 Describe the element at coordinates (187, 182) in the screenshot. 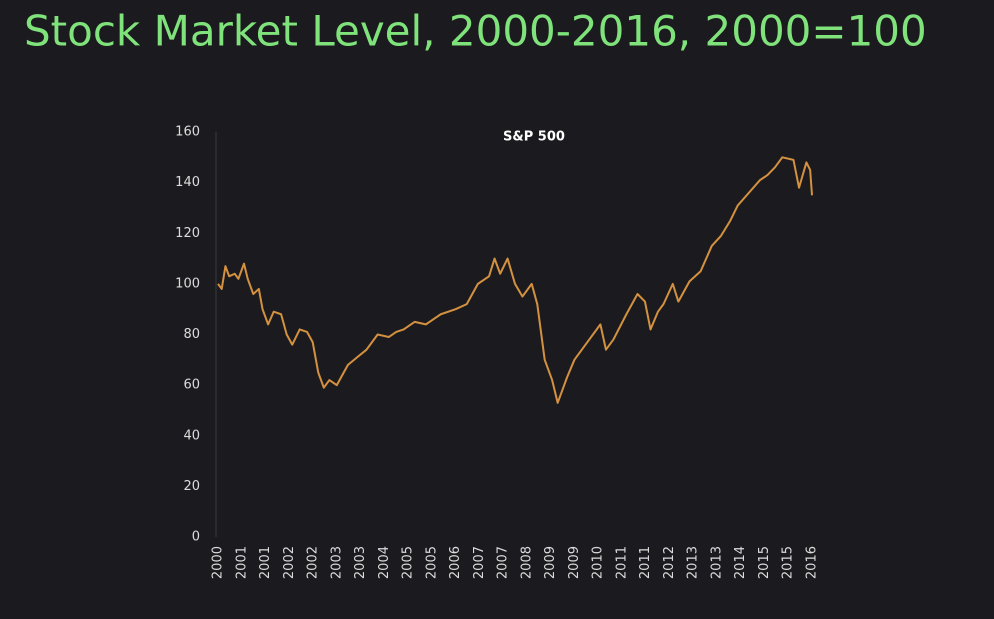

I see `y-tick-label: 140` at that location.